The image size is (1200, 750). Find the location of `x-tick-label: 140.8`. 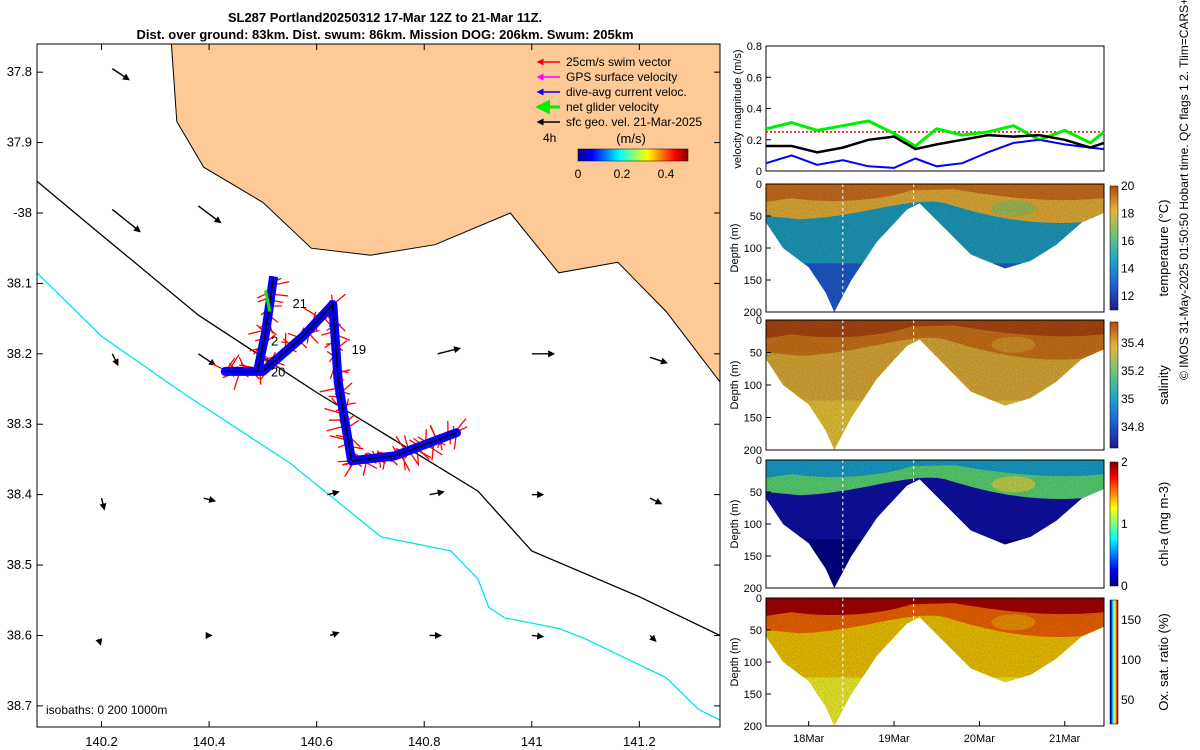

x-tick-label: 140.8 is located at coordinates (424, 741).